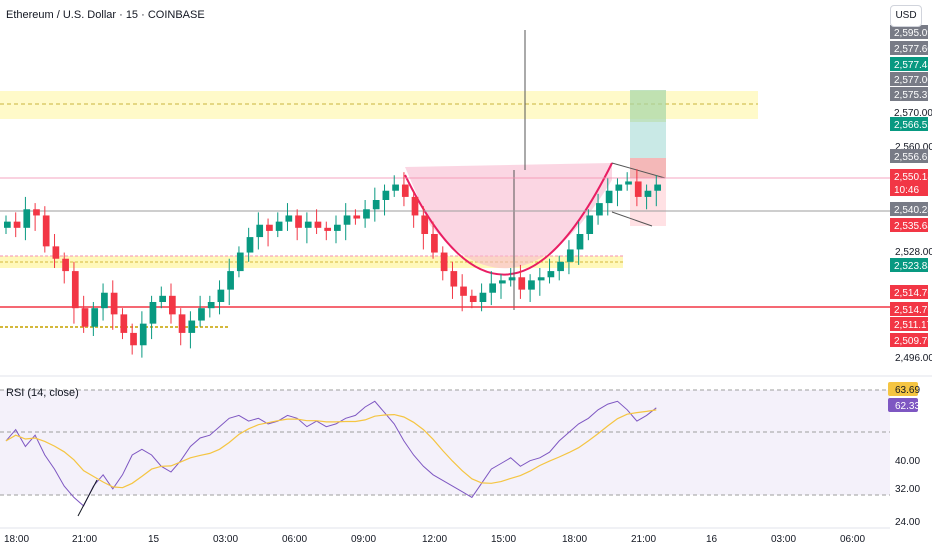 Image resolution: width=932 pixels, height=550 pixels. What do you see at coordinates (154, 539) in the screenshot?
I see `time-tick-label: 15` at bounding box center [154, 539].